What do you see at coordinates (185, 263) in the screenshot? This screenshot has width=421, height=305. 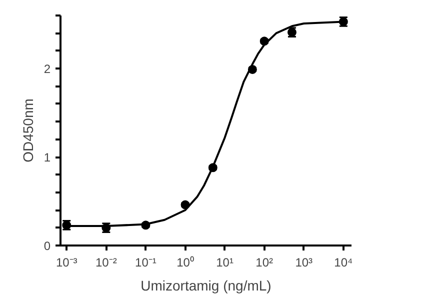 I see `x-tick-label: 10⁰` at bounding box center [185, 263].